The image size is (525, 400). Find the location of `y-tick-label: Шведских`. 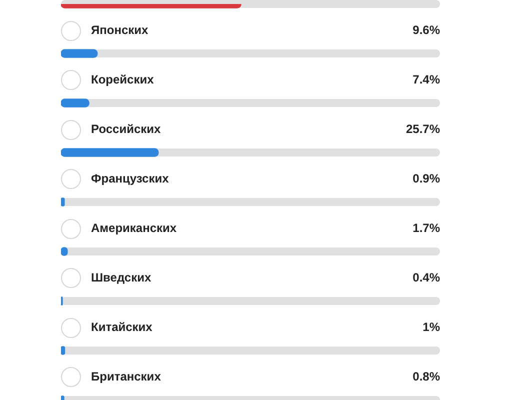

y-tick-label: Шведских is located at coordinates (121, 277).